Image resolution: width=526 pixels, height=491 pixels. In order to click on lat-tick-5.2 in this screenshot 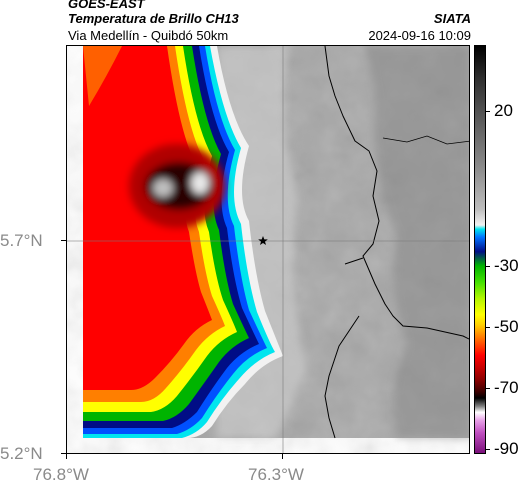, I will do `click(63, 453)`.